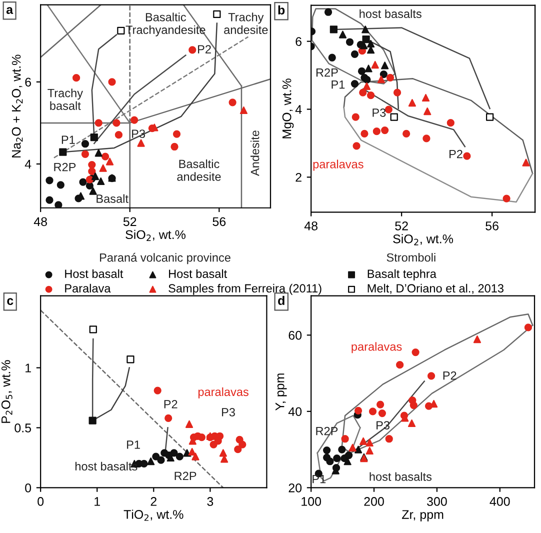 The image size is (541, 533). I want to click on x-tick-label: 0, so click(41, 501).